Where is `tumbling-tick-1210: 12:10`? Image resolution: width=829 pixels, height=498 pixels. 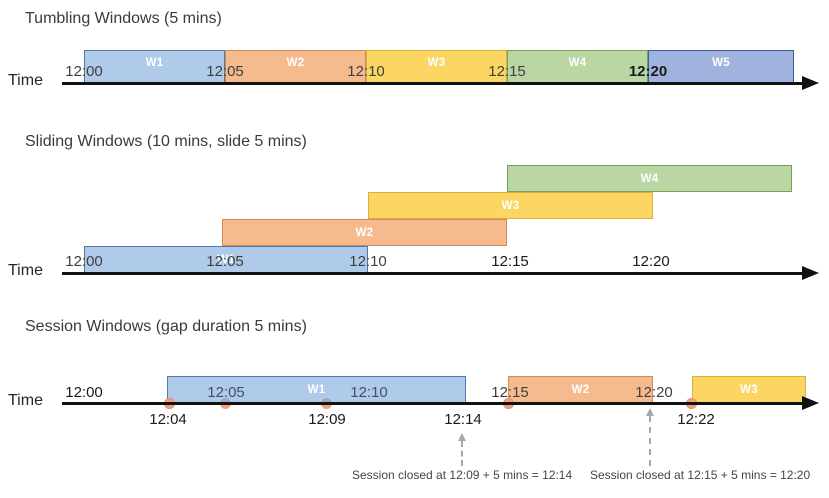 tumbling-tick-1210: 12:10 is located at coordinates (366, 71).